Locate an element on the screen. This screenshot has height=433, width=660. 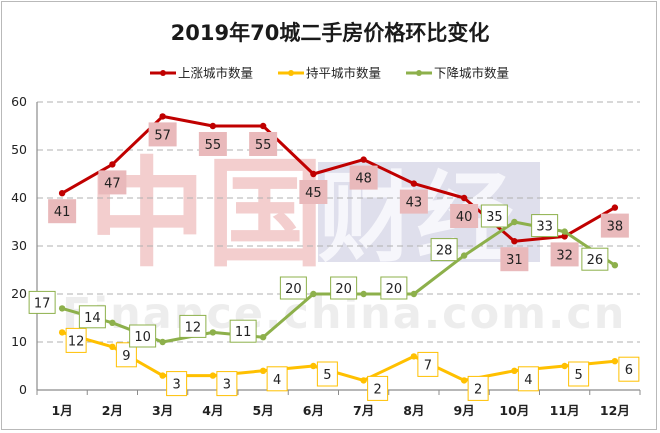
data-label-text: 32 is located at coordinates (564, 255).